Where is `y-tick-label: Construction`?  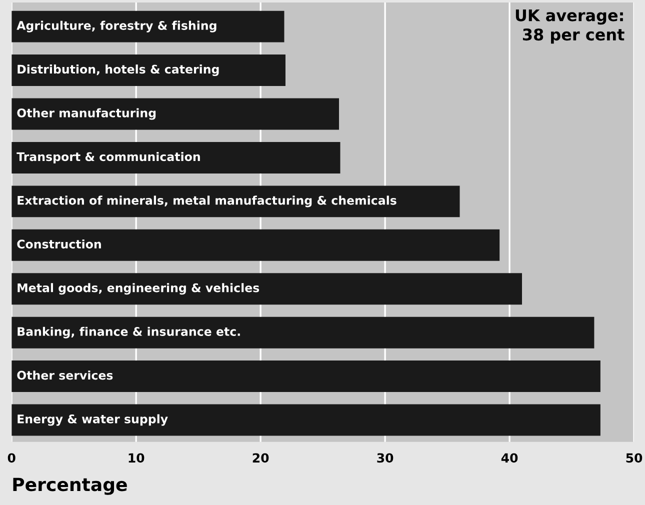
y-tick-label: Construction is located at coordinates (59, 244).